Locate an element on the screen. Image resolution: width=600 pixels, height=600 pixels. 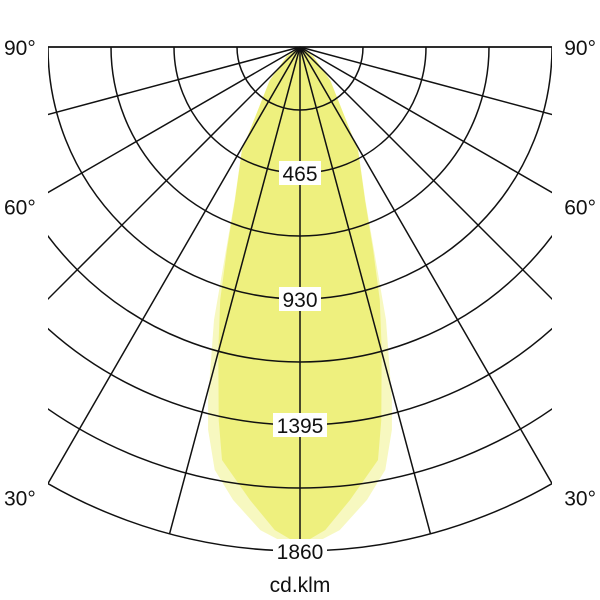
angle-label-right: 90° is located at coordinates (580, 48).